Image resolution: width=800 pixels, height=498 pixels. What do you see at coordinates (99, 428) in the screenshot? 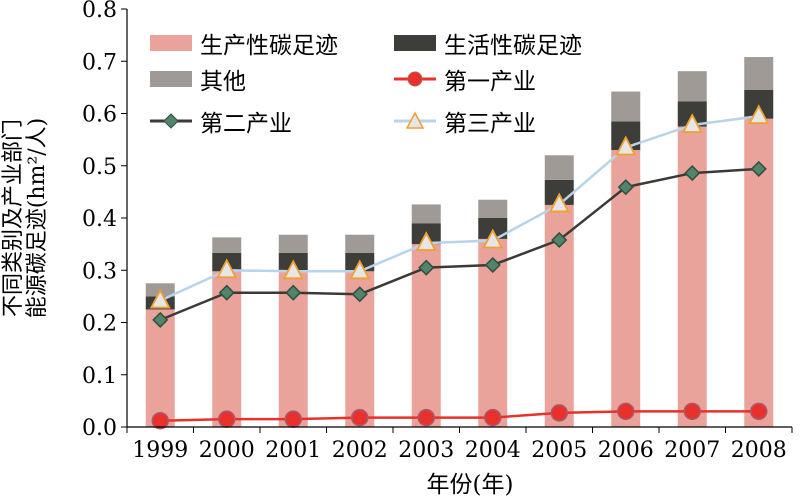
I see `y-tick-label: 0.0` at bounding box center [99, 428].